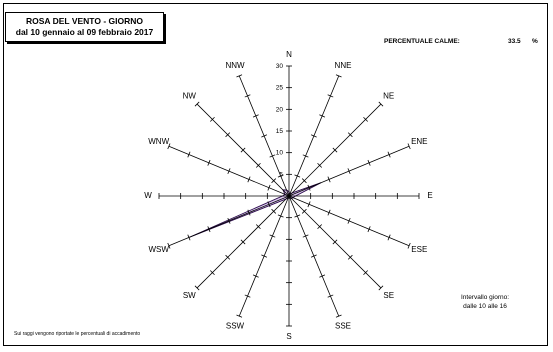  I want to click on direction-label-e: E, so click(429, 195).